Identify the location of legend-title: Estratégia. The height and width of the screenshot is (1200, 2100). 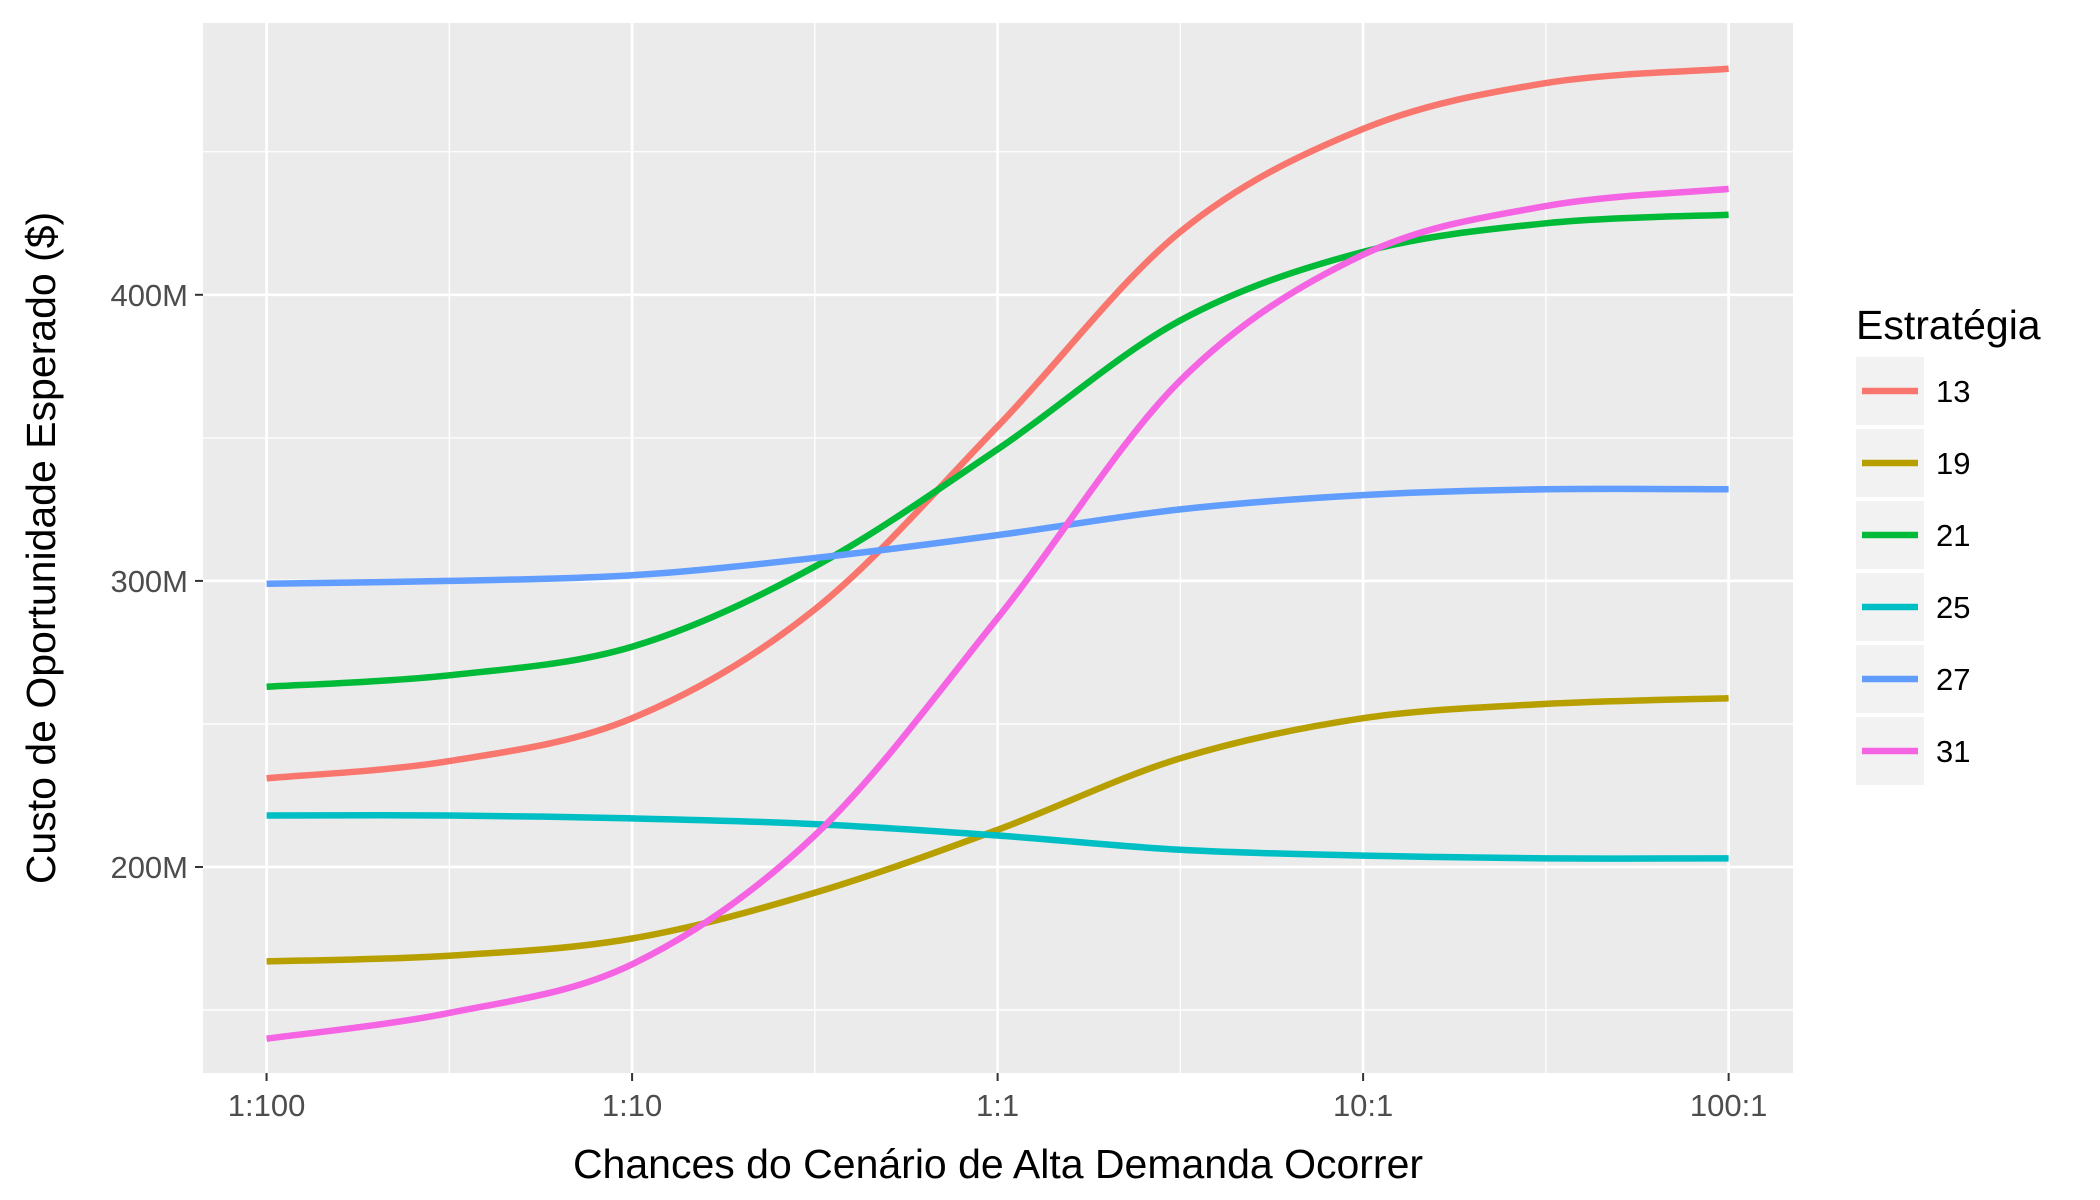
(1948, 325).